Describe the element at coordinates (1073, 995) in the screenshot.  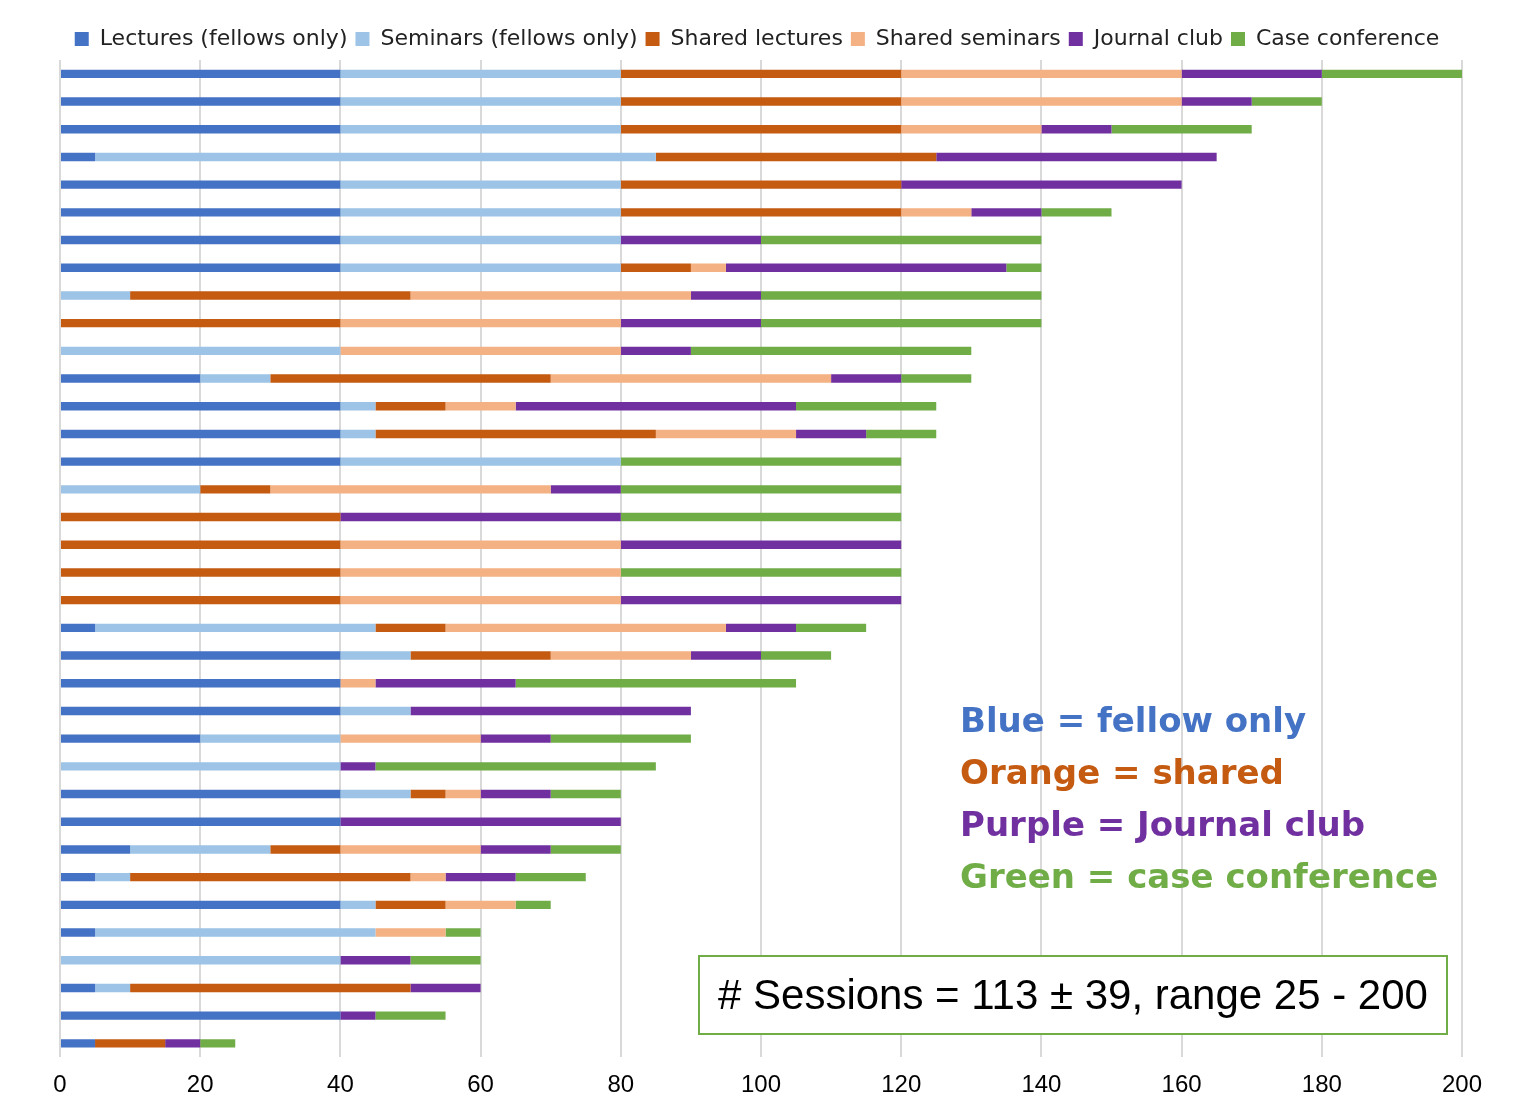
I see `annotation: # Sessions = 113 ± 39, range 25 - 200` at that location.